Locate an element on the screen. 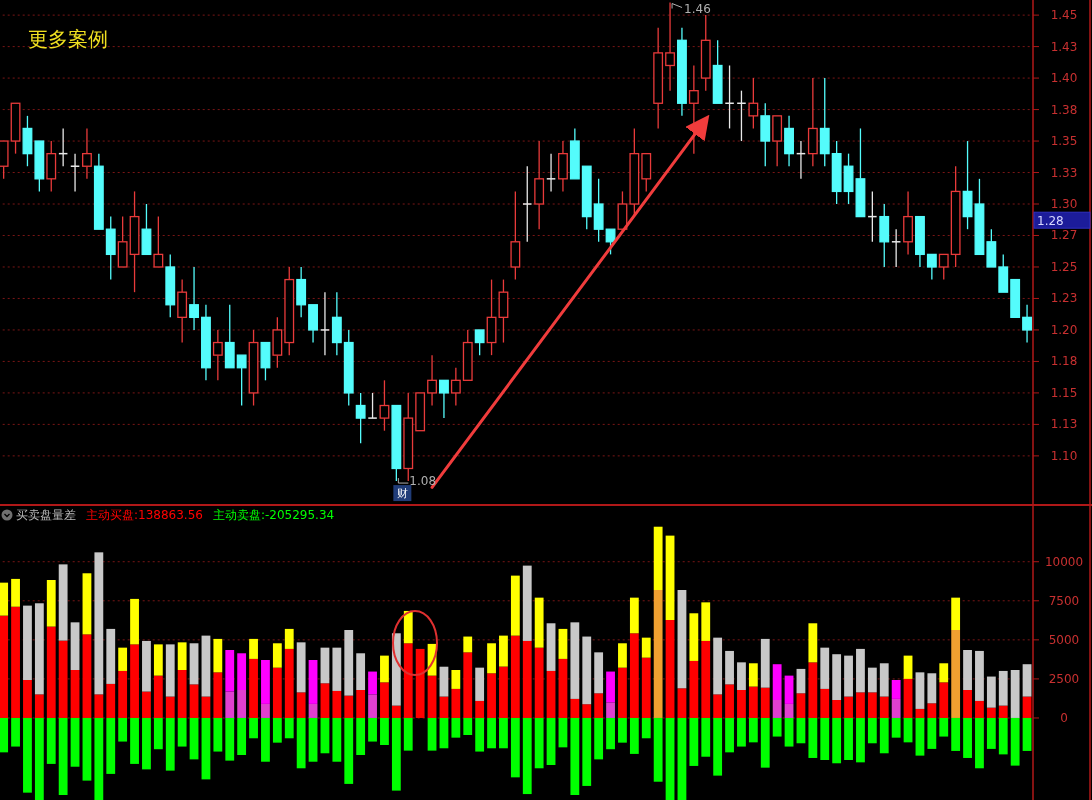 This screenshot has height=800, width=1092. y-tick-label: 1.10 is located at coordinates (1064, 455).